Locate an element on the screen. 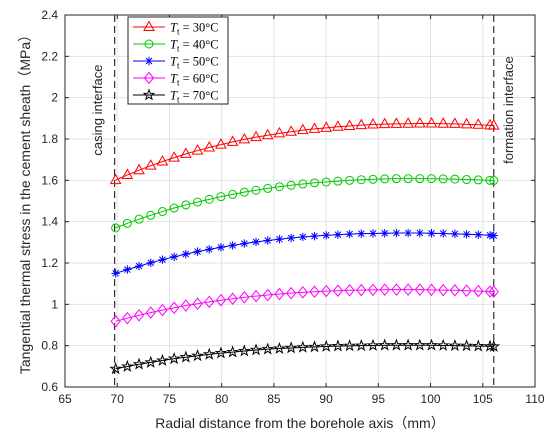 The height and width of the screenshot is (438, 550). casing-interface-label: casing interface is located at coordinates (97, 110).